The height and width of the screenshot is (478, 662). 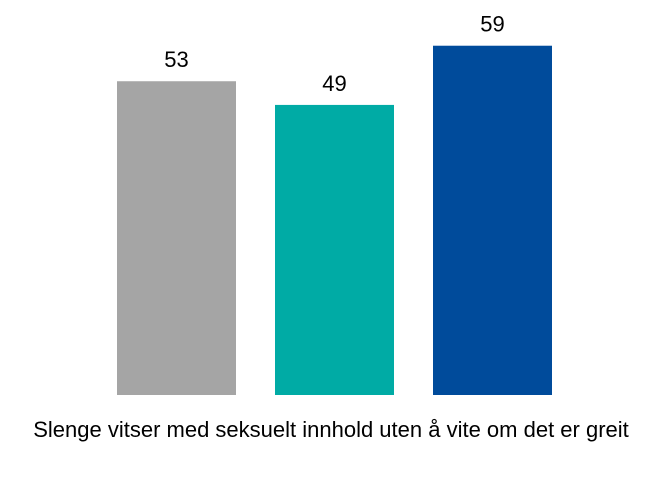 I want to click on data-label: 59, so click(x=492, y=24).